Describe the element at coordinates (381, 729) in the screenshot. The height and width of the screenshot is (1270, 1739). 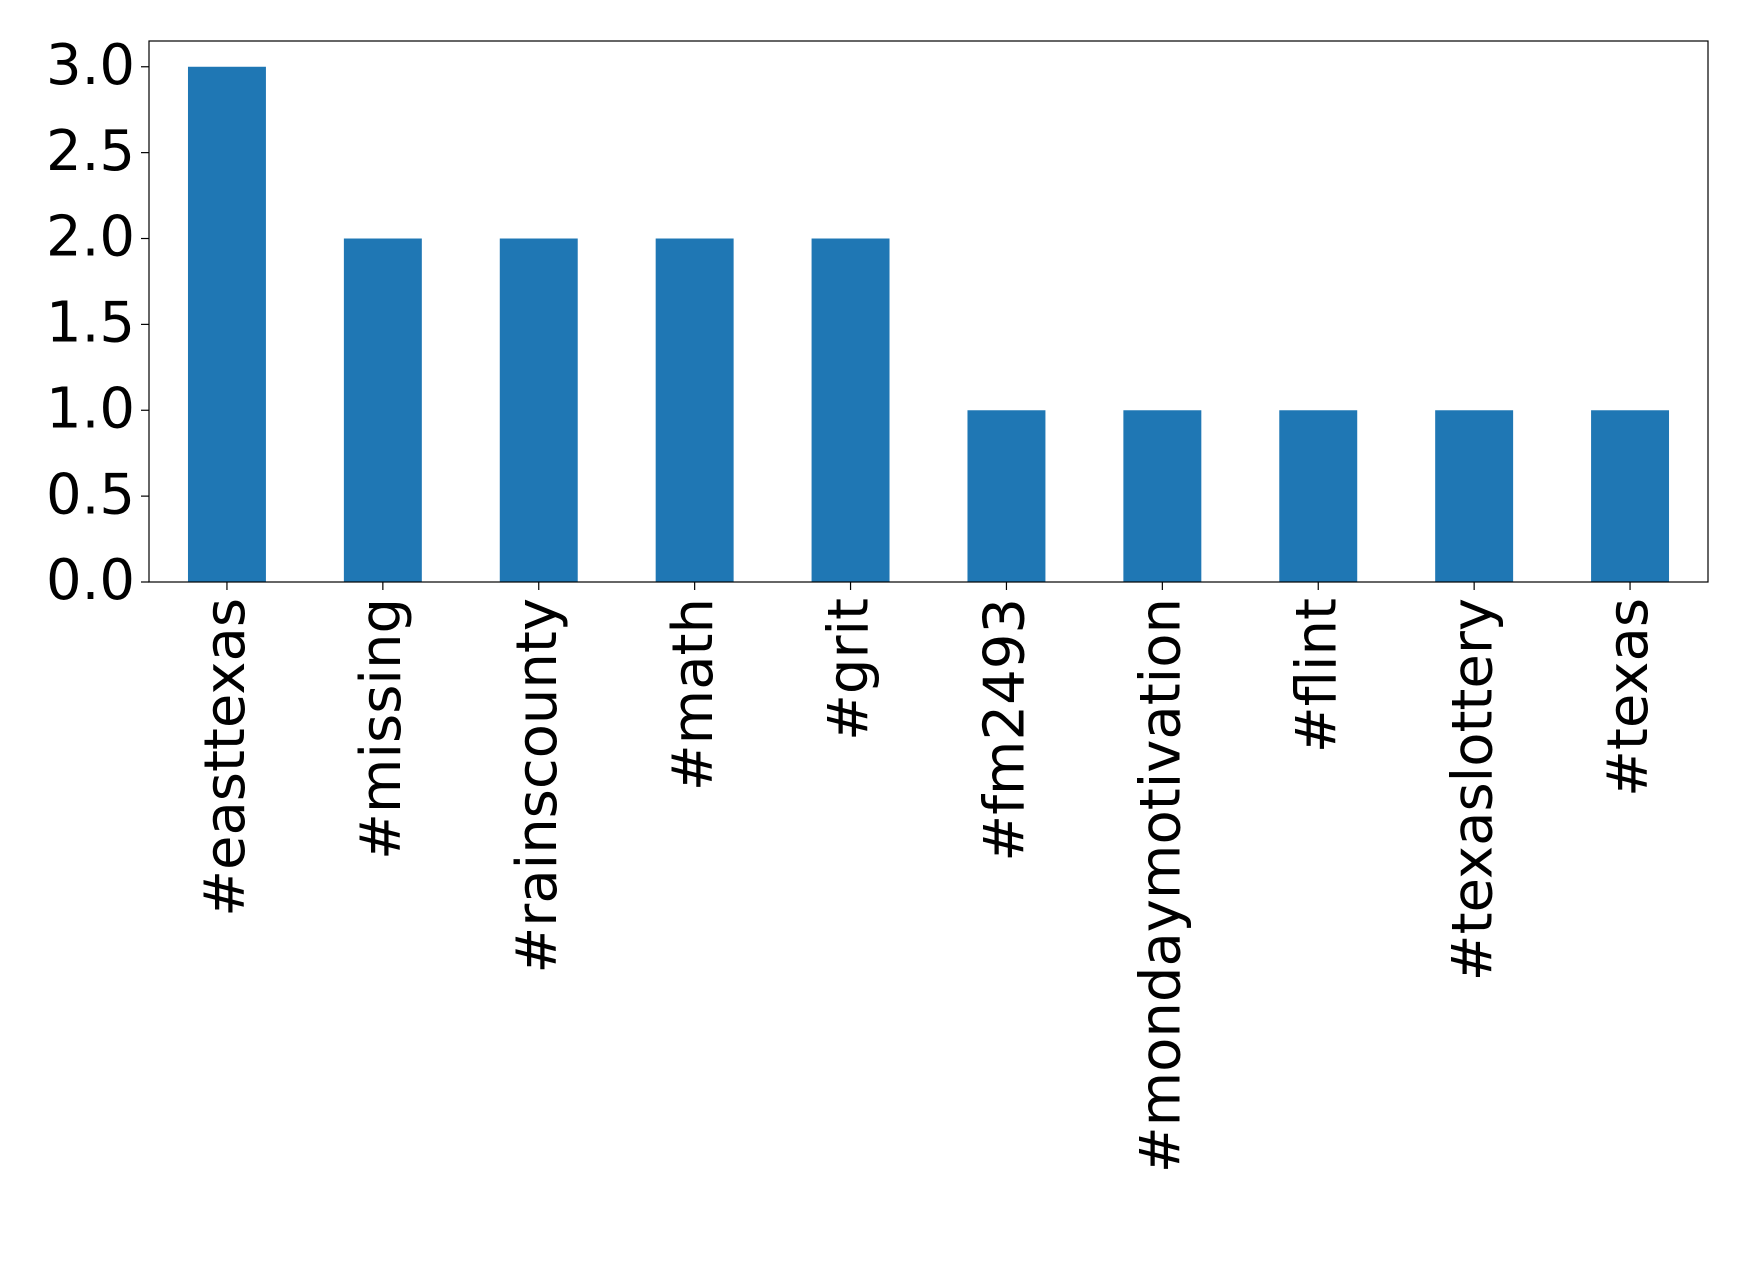
I see `x-tick-label: #missing` at that location.